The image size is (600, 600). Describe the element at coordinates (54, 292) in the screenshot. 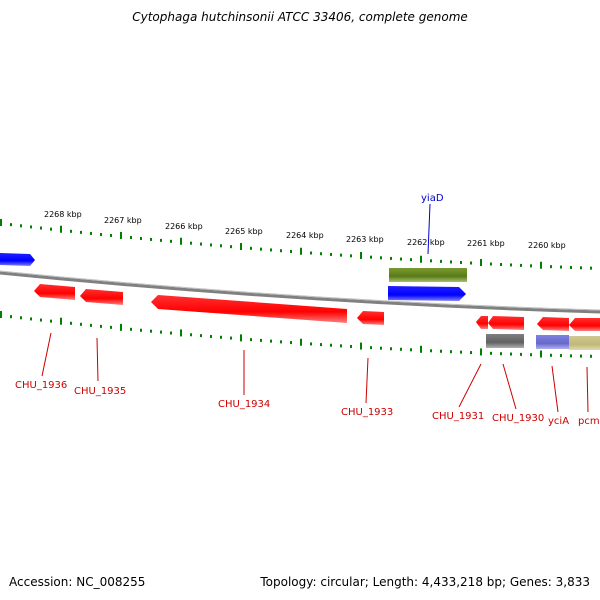

I see `gene-arrow-CHU_1936` at that location.